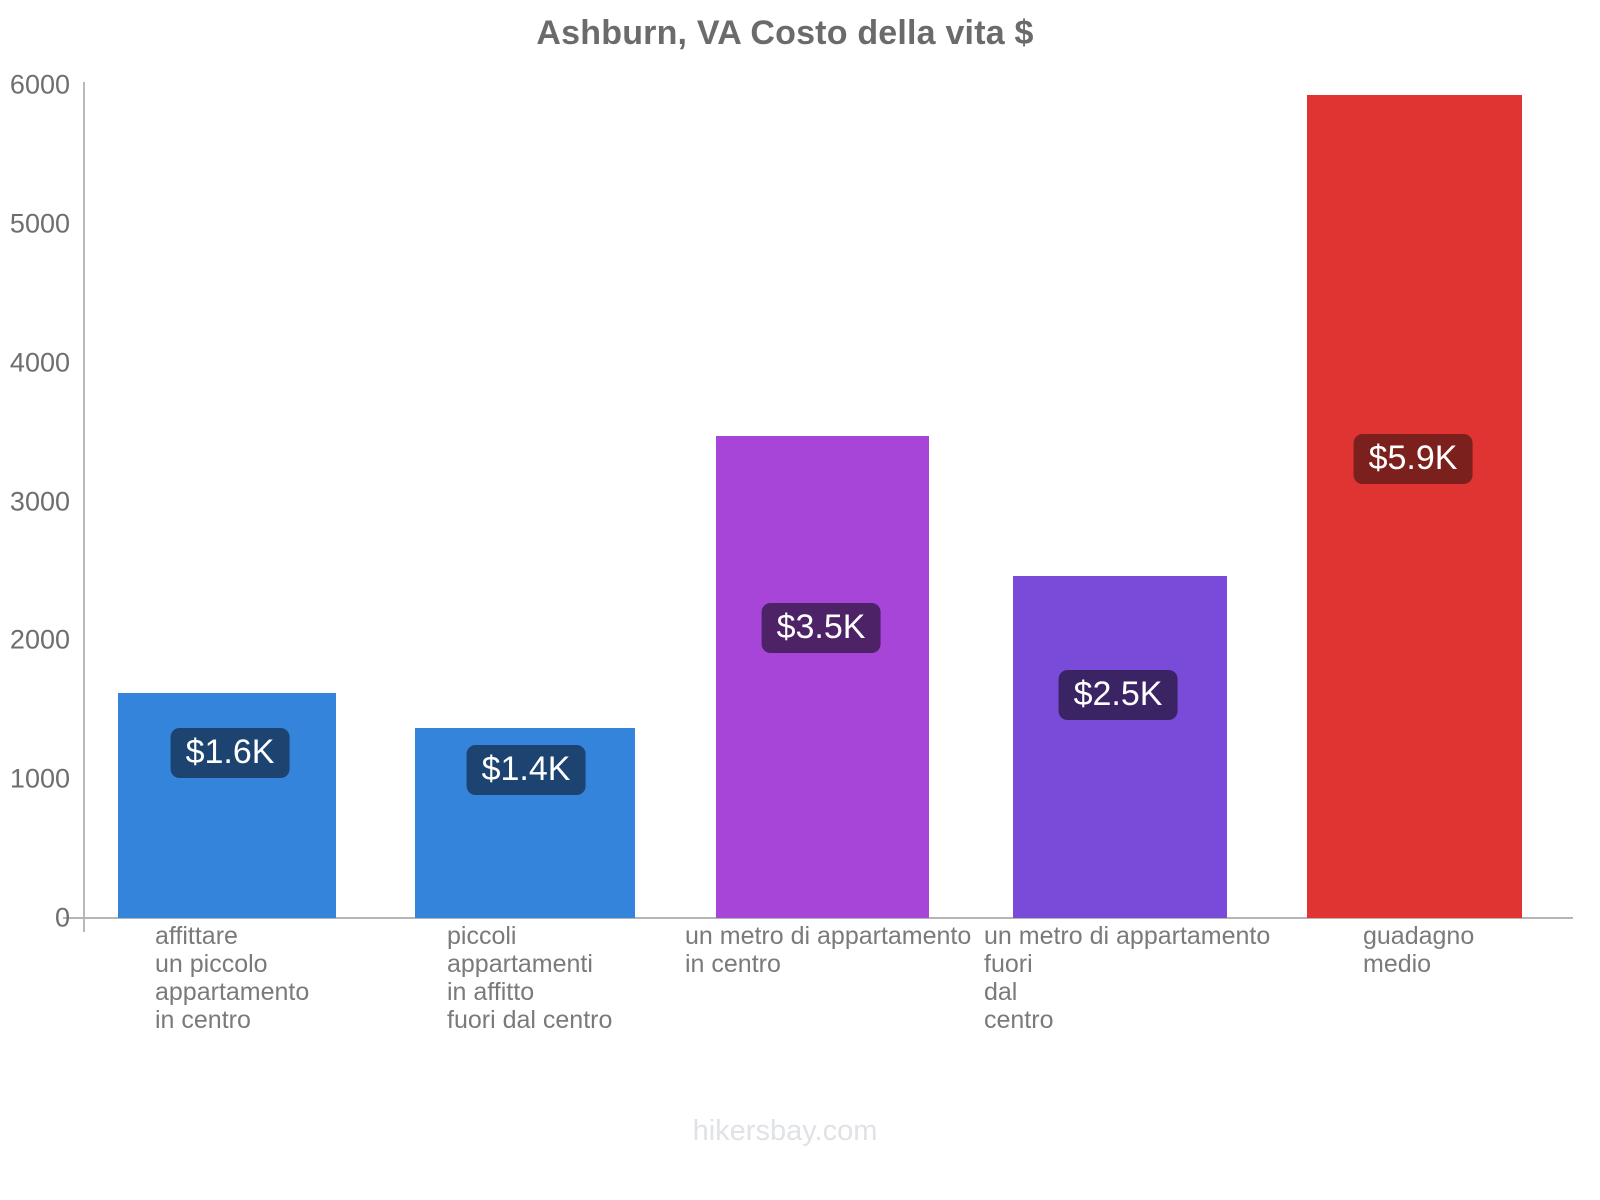  I want to click on x-category-label: un metro di appartamento fuori dal centro, so click(1127, 978).